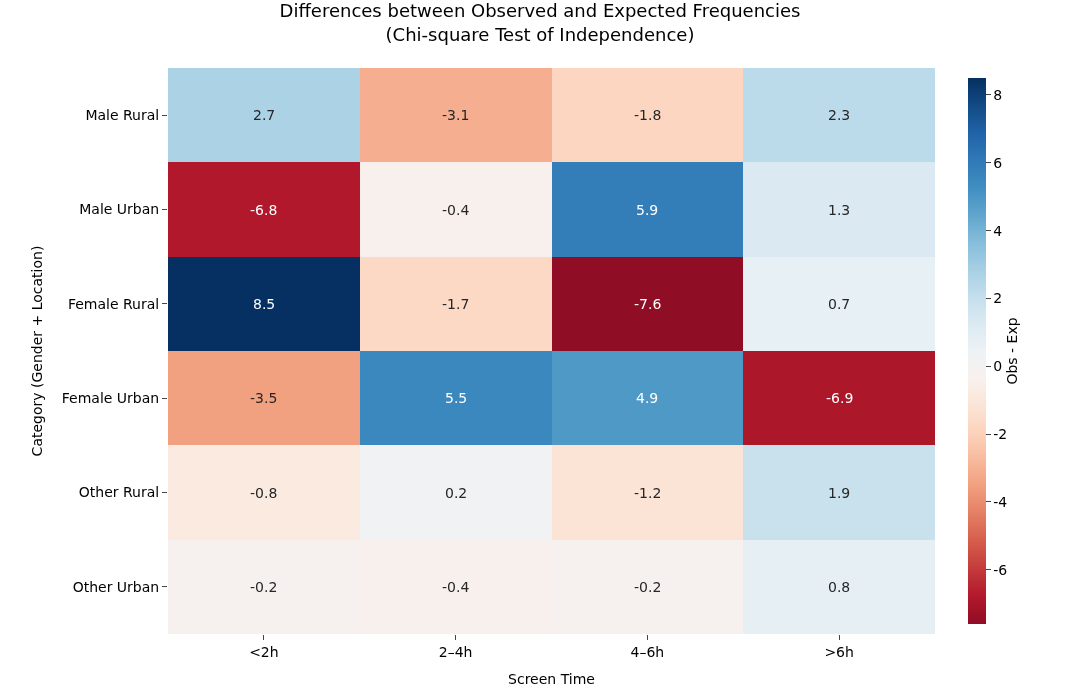 Image resolution: width=1080 pixels, height=697 pixels. Describe the element at coordinates (839, 210) in the screenshot. I see `data-label: 1.3` at that location.